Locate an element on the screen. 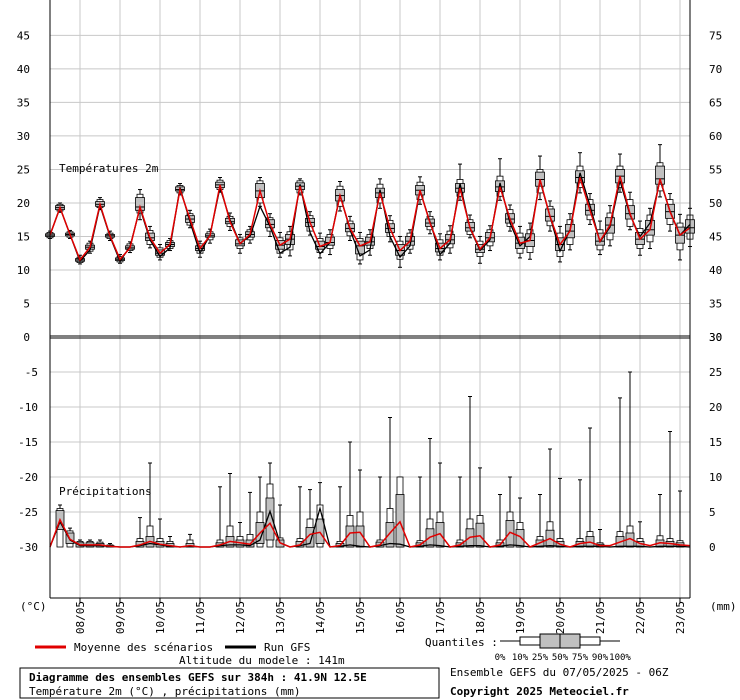 The image size is (740, 700). prec-left-tick: -30 is located at coordinates (28, 547).